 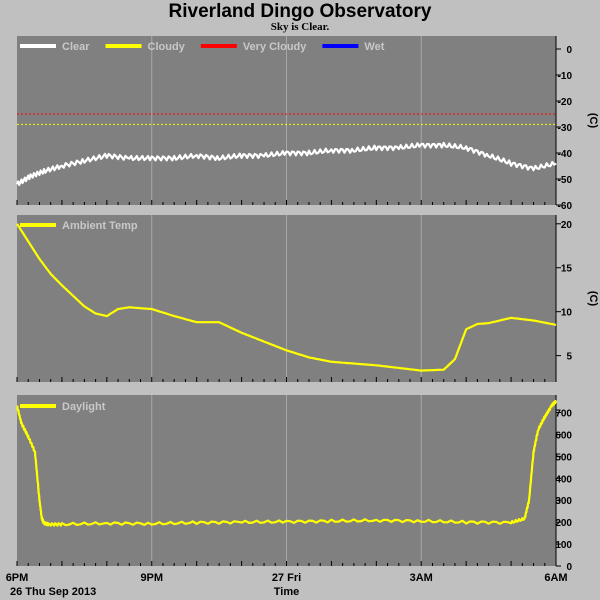 I want to click on panel-0-ytick-label: -40, so click(x=565, y=154).